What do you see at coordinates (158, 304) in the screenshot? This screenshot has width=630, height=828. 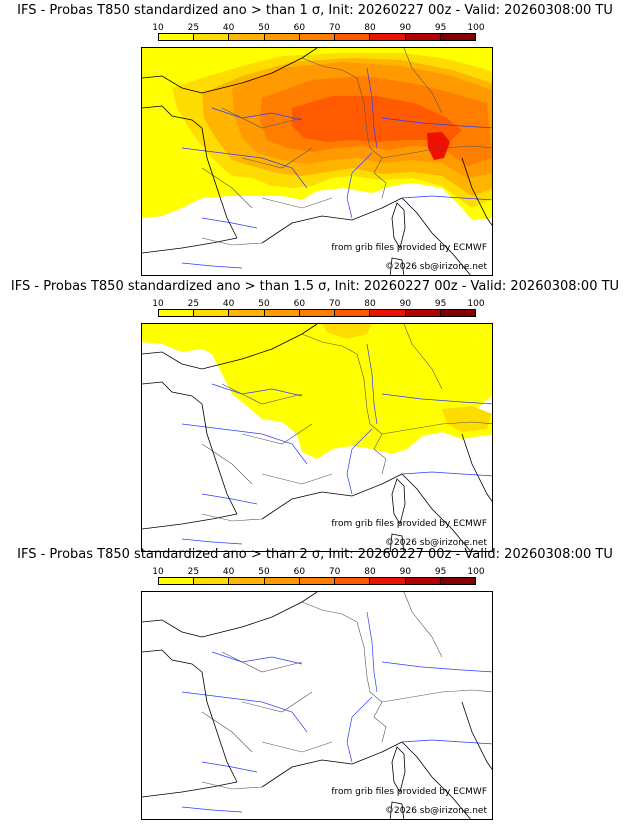 I see `color-scale-tick-10: 10` at bounding box center [158, 304].